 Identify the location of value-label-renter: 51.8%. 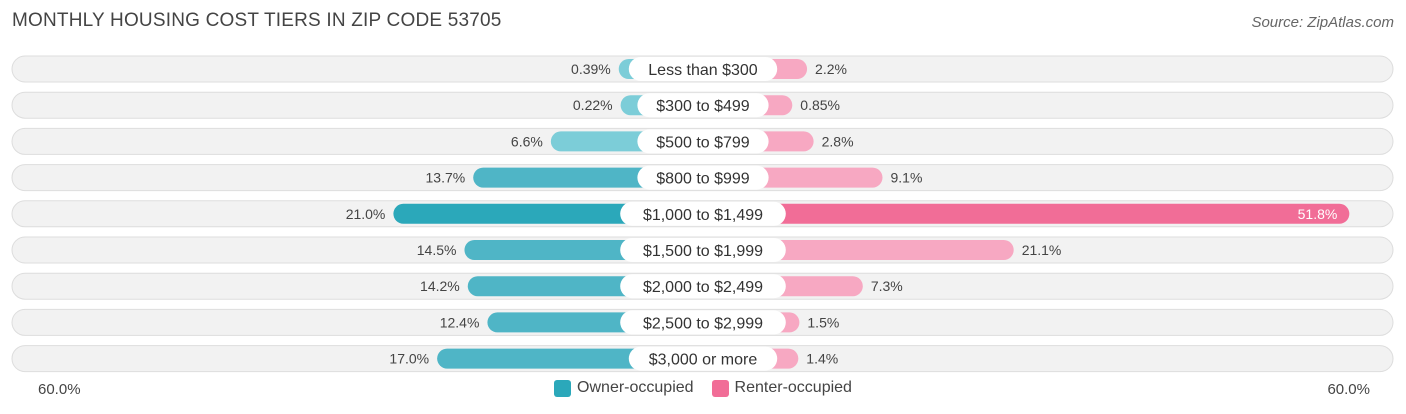
(1318, 214).